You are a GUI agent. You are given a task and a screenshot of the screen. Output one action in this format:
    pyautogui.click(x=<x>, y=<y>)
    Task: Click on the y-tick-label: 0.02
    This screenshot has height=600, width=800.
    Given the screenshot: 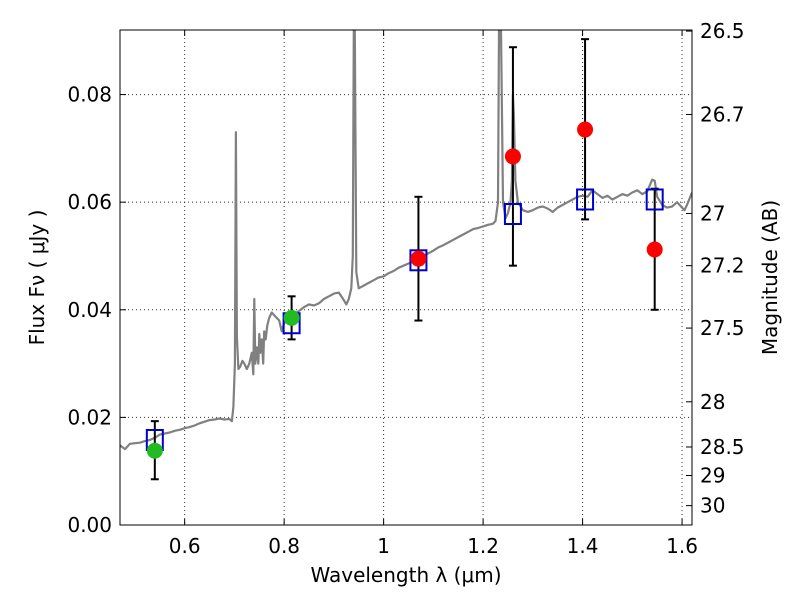 What is the action you would take?
    pyautogui.click(x=89, y=417)
    